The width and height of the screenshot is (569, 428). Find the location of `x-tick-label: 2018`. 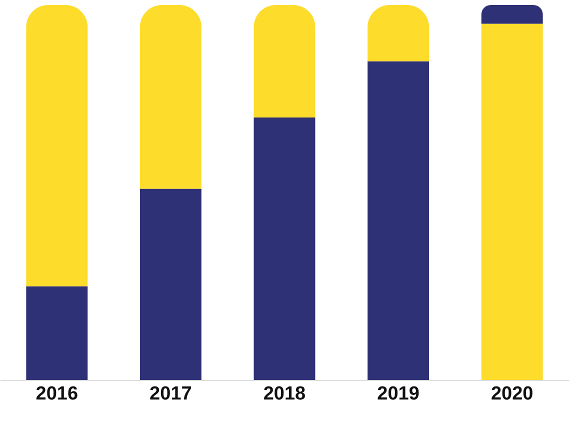

x-tick-label: 2018 is located at coordinates (284, 394).